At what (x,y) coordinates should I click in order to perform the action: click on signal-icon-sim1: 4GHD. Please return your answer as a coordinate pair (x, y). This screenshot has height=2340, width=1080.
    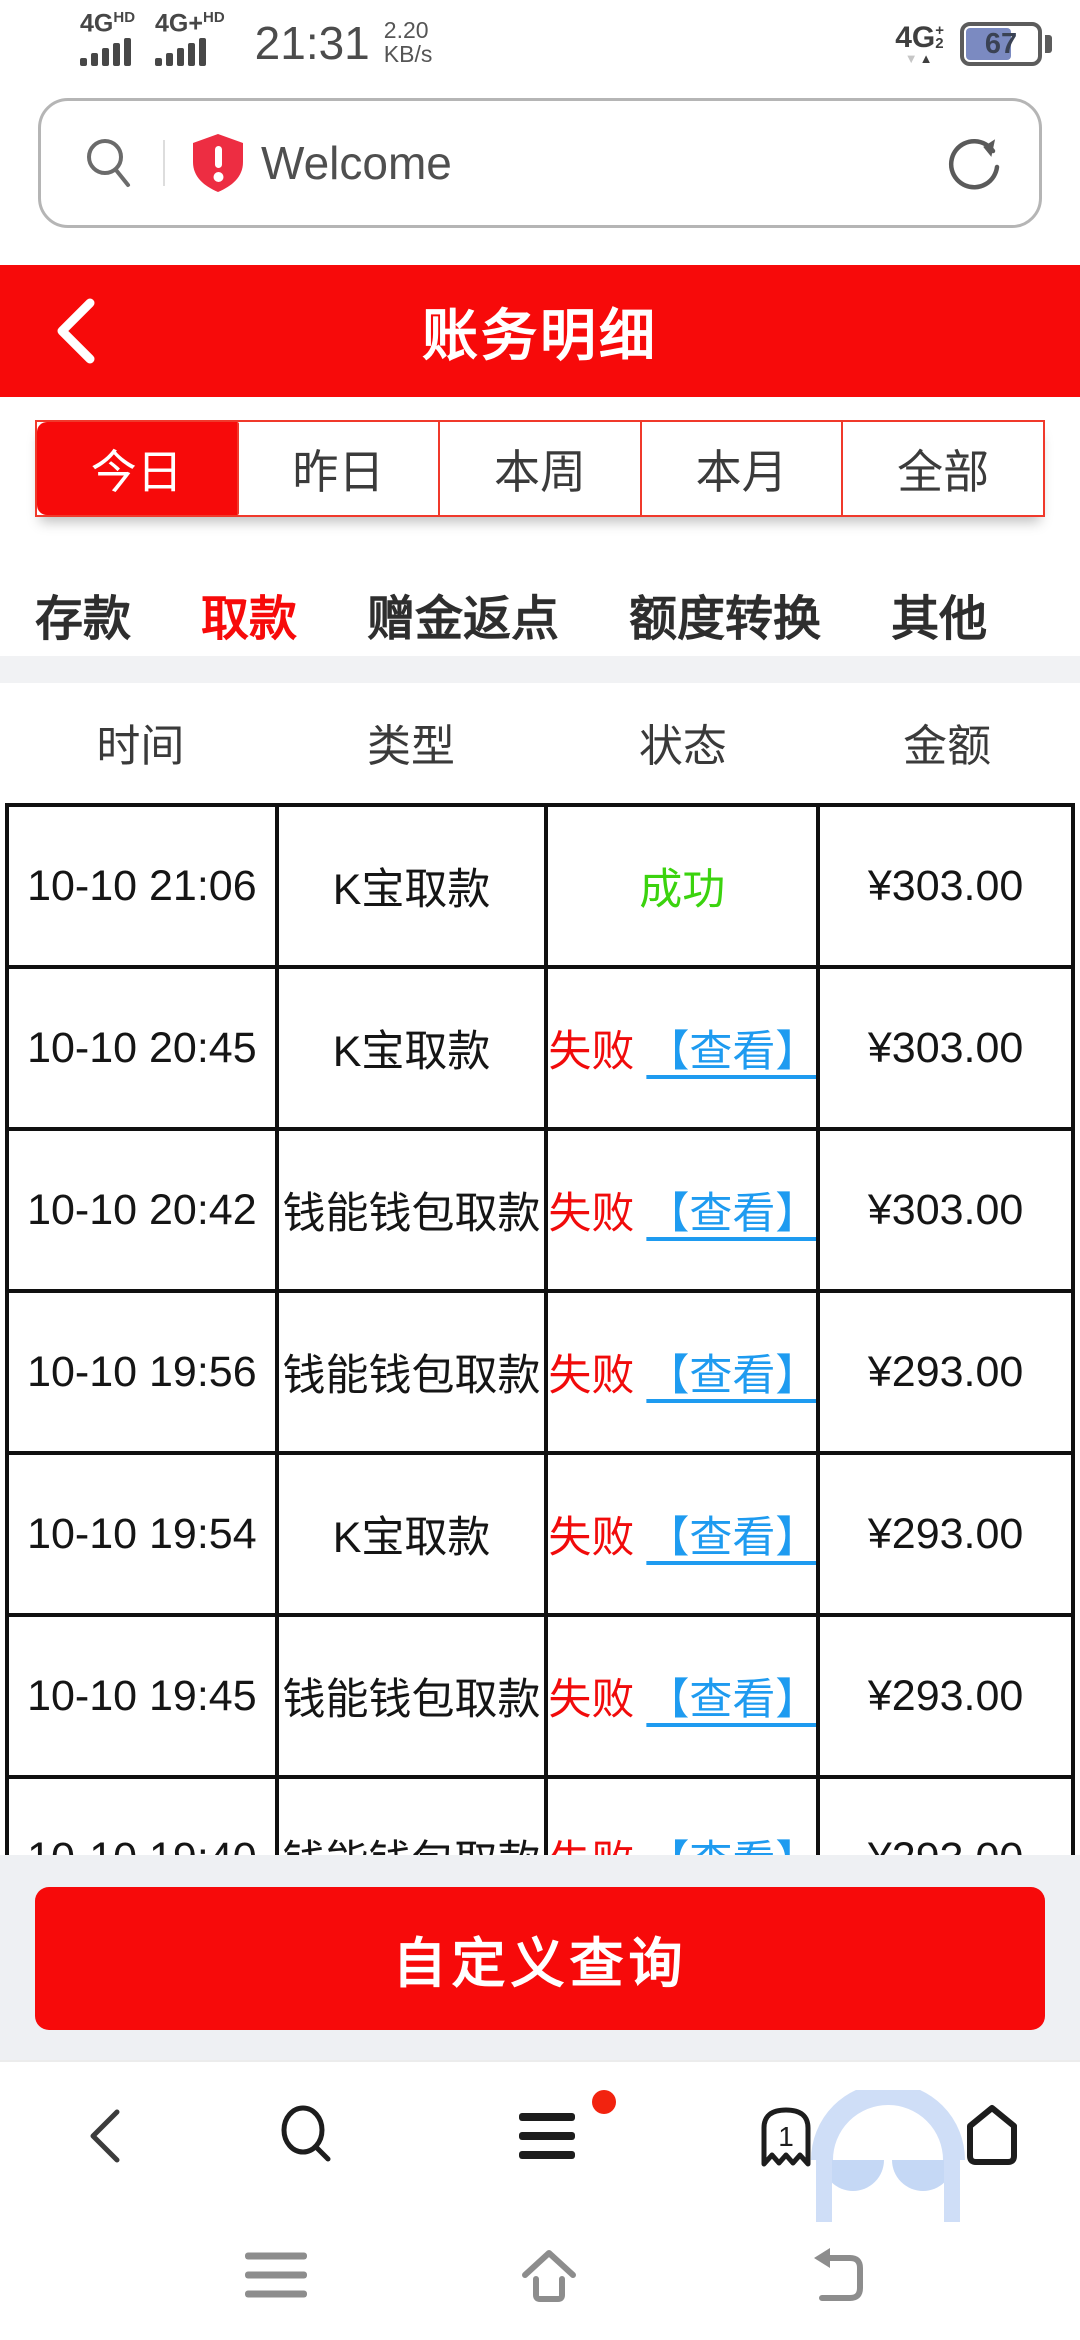
    Looking at the image, I should click on (107, 36).